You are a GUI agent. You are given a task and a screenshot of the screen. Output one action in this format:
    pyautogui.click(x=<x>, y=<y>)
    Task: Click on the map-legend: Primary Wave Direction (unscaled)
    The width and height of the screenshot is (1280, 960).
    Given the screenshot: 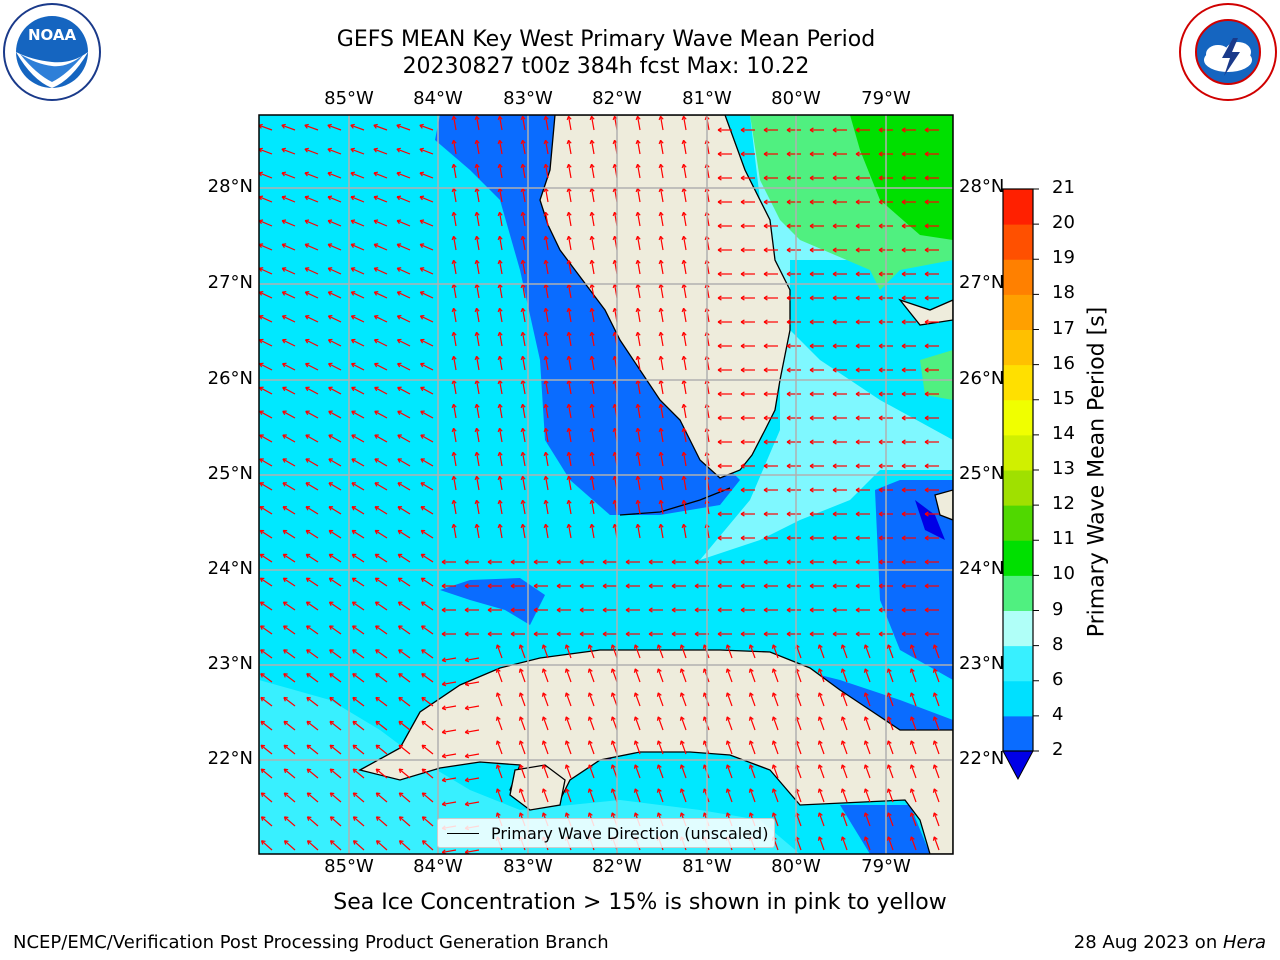 What is the action you would take?
    pyautogui.click(x=606, y=833)
    